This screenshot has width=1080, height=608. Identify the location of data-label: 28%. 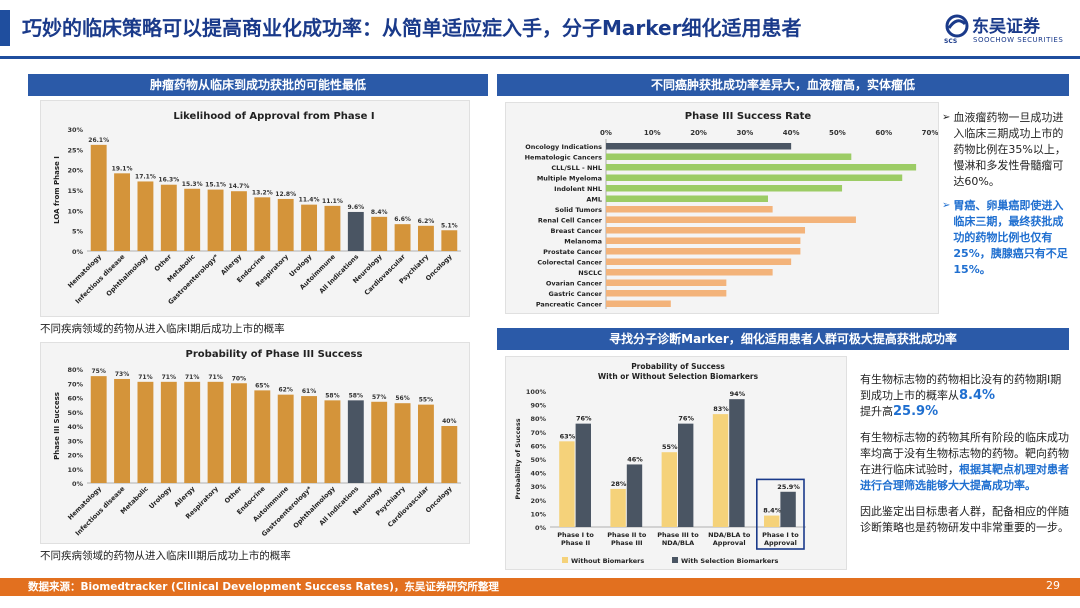
(619, 484).